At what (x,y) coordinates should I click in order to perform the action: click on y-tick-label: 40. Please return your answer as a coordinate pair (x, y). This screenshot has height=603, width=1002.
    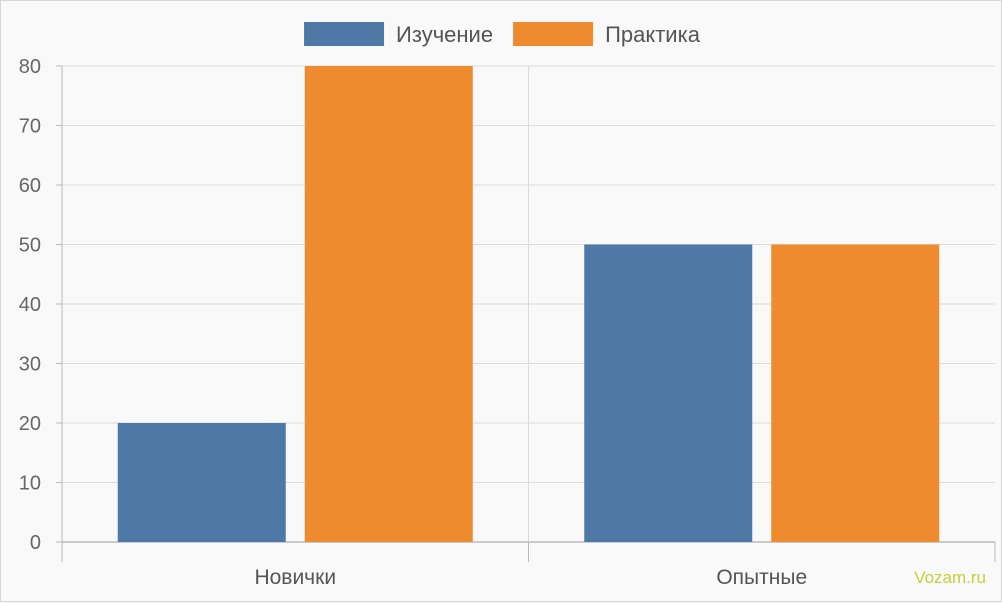
    Looking at the image, I should click on (30, 305).